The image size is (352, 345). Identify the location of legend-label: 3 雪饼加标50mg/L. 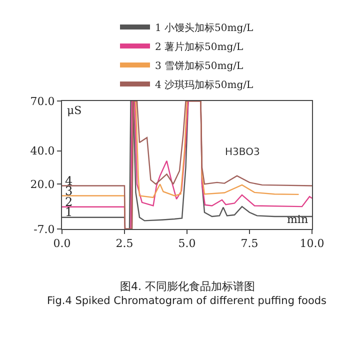
(199, 66).